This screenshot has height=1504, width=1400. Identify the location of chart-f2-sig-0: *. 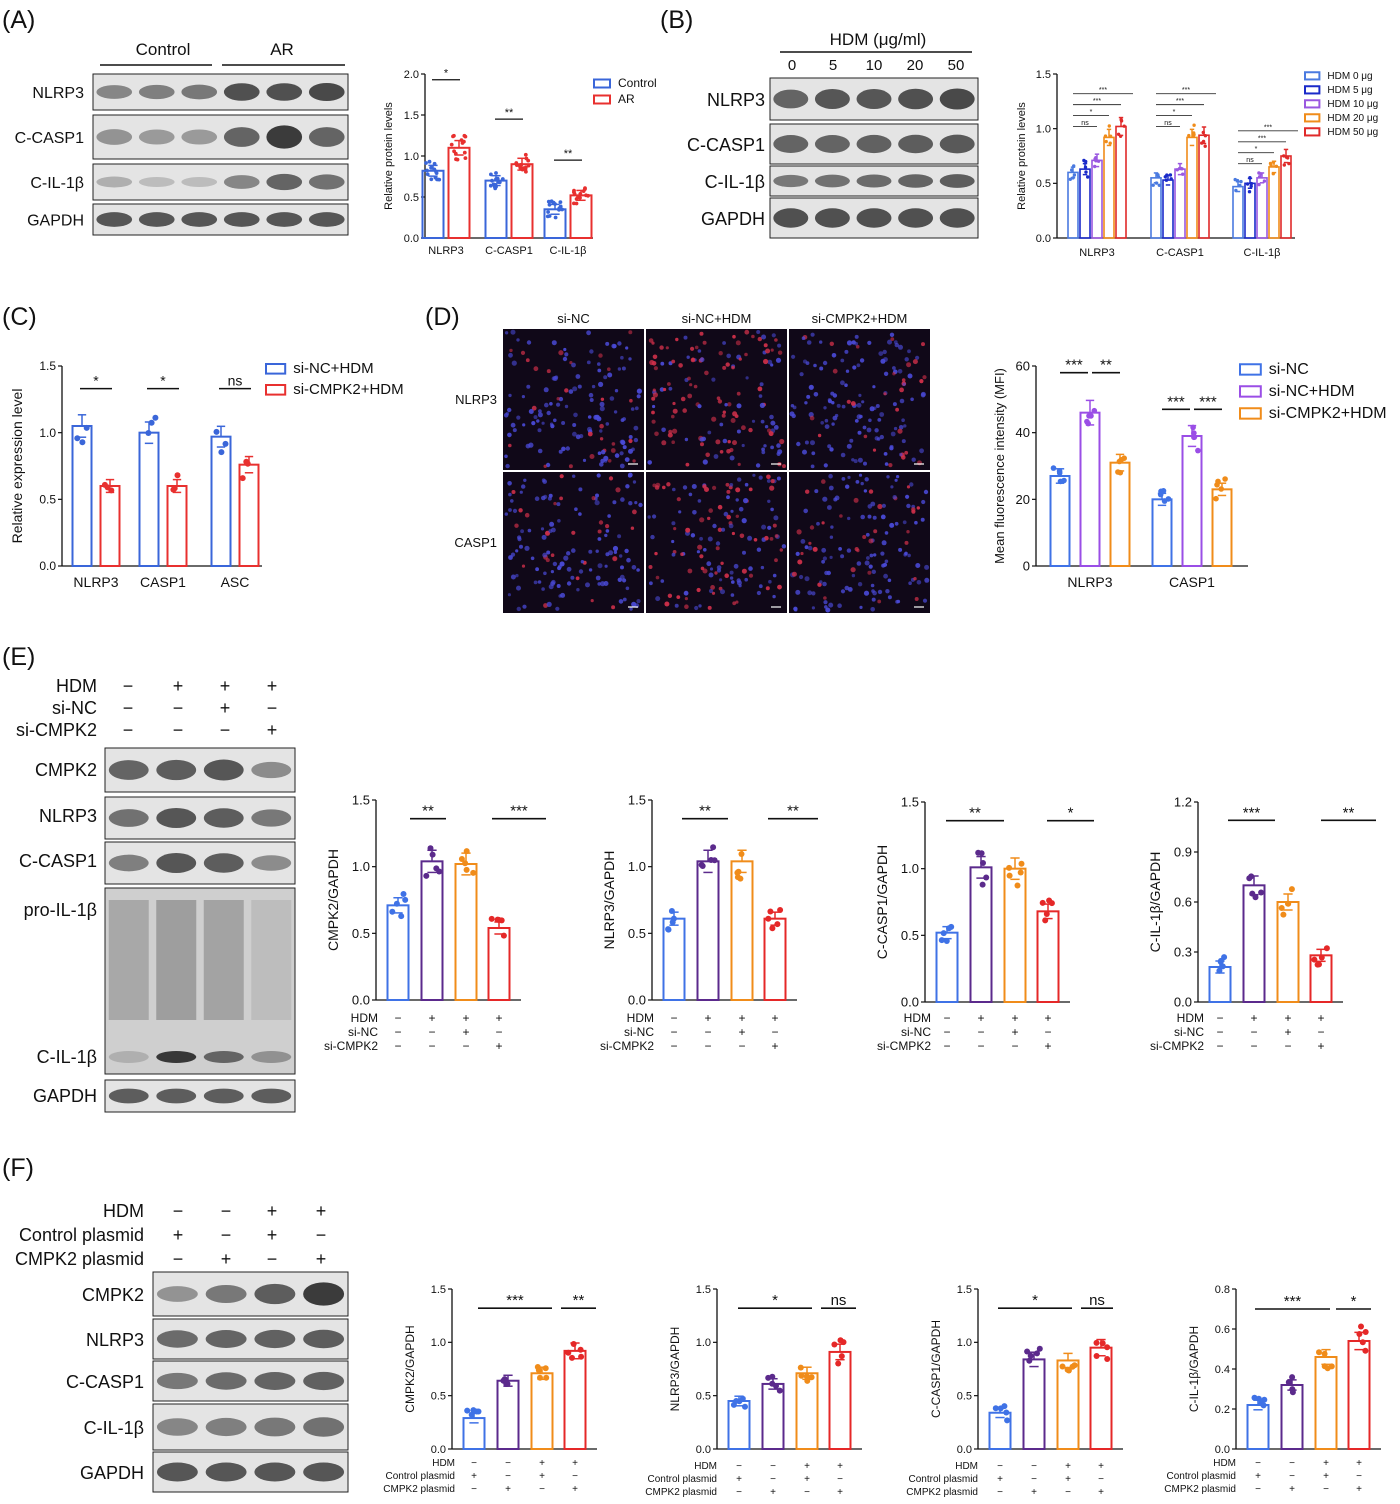
(775, 1300).